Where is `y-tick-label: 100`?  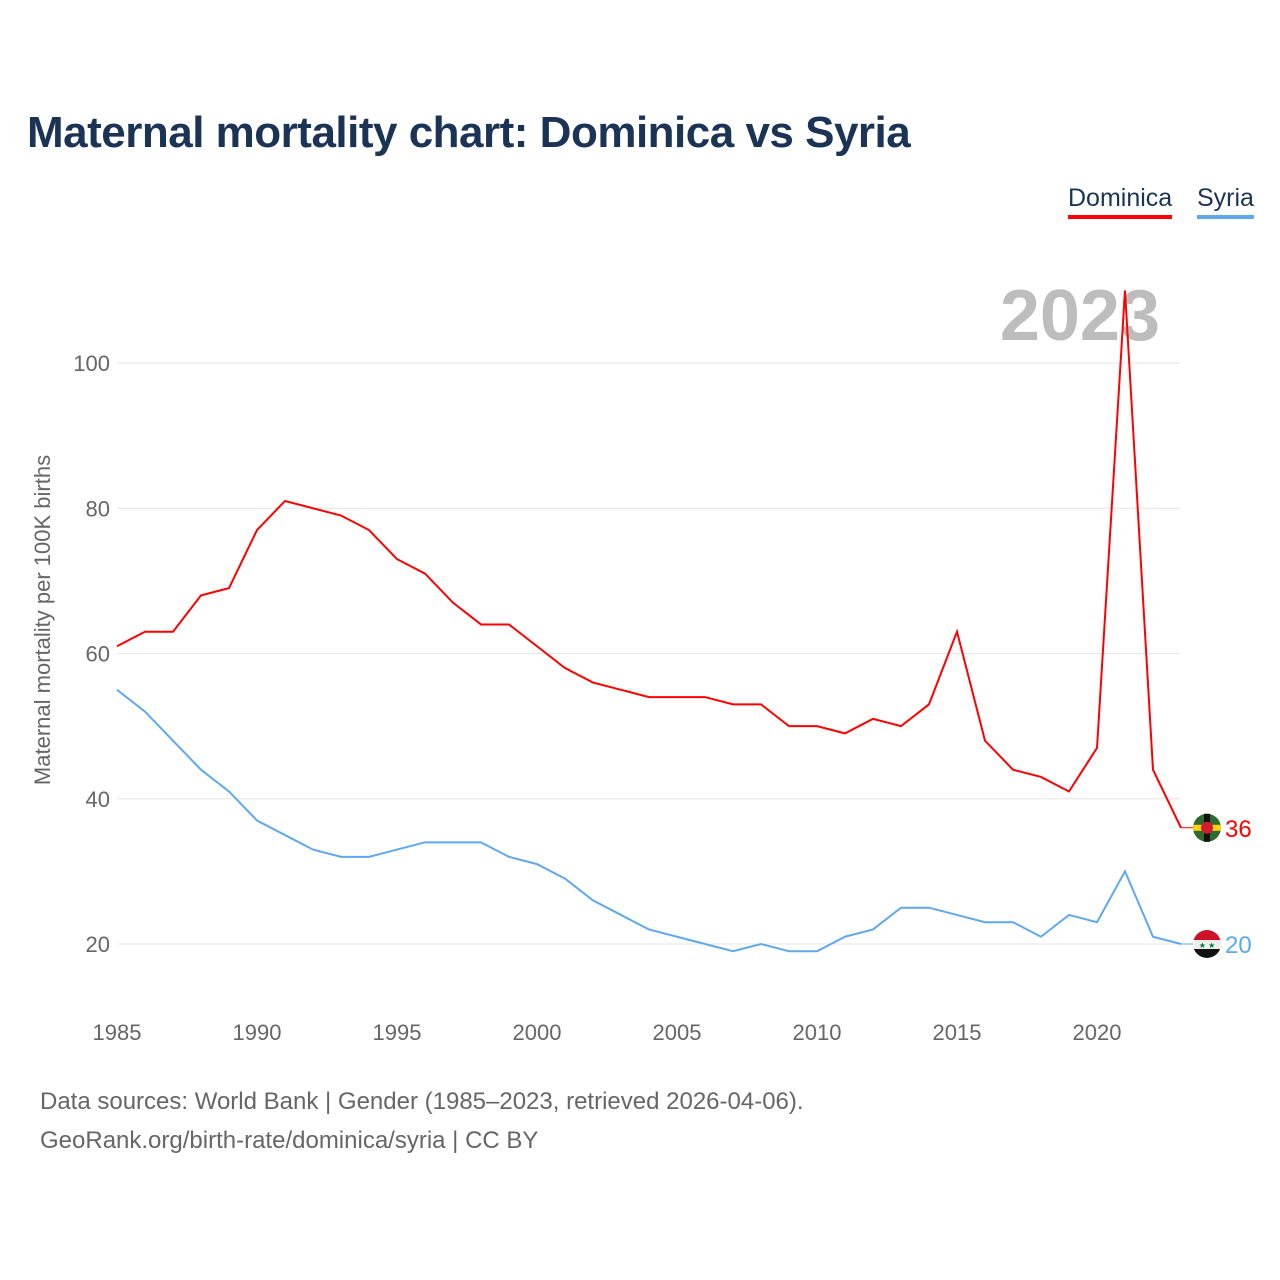 y-tick-label: 100 is located at coordinates (91, 363).